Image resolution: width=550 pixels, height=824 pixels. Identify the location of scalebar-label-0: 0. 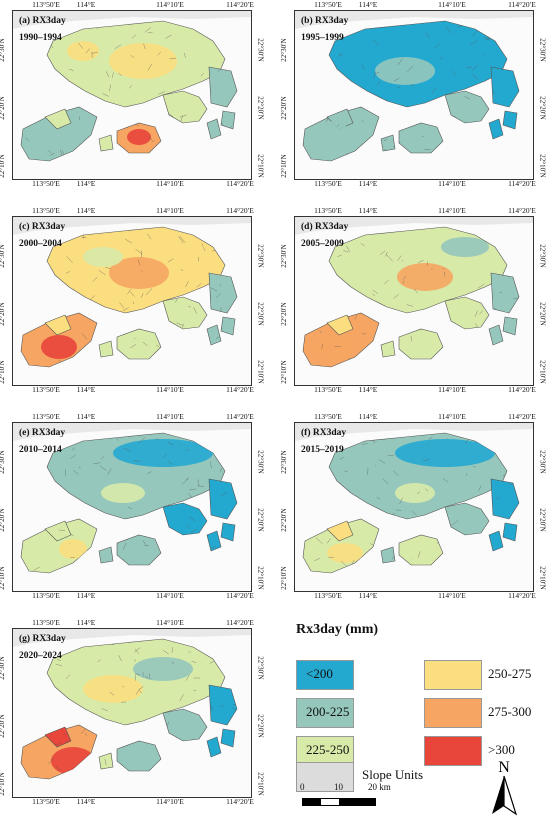
(302, 787).